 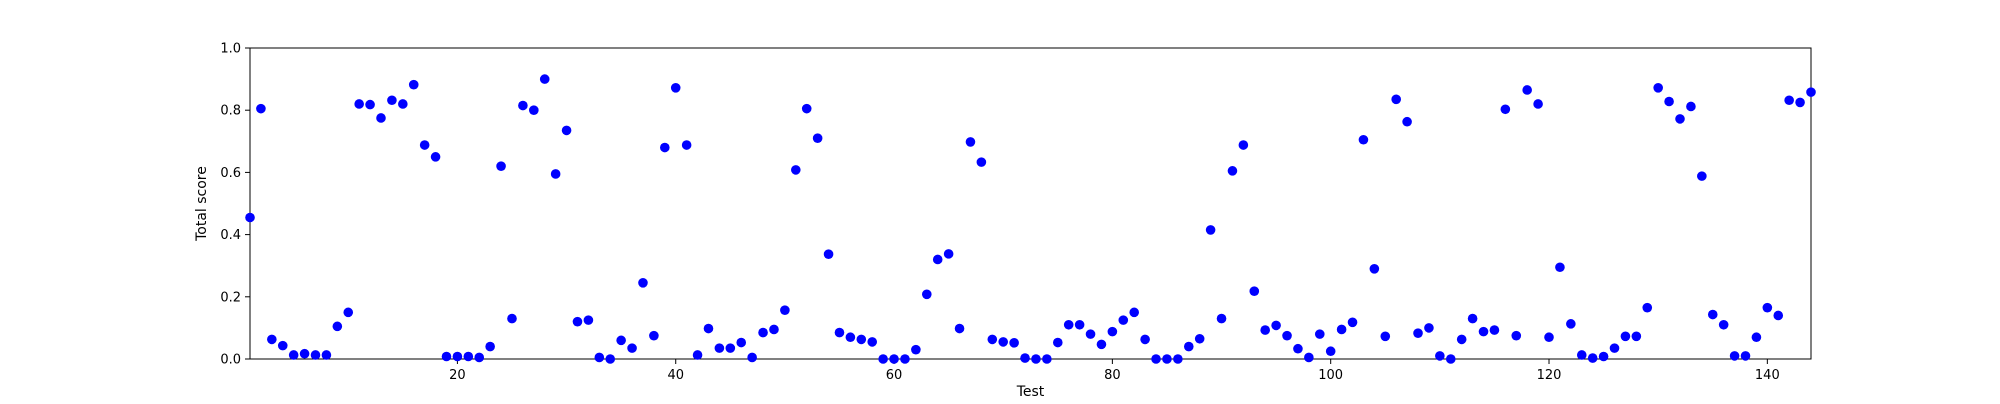 What do you see at coordinates (230, 235) in the screenshot?
I see `y-tick-label: 0.4` at bounding box center [230, 235].